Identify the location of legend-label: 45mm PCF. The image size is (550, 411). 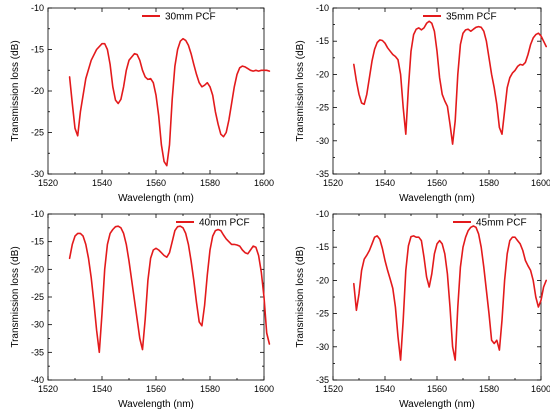
(501, 223).